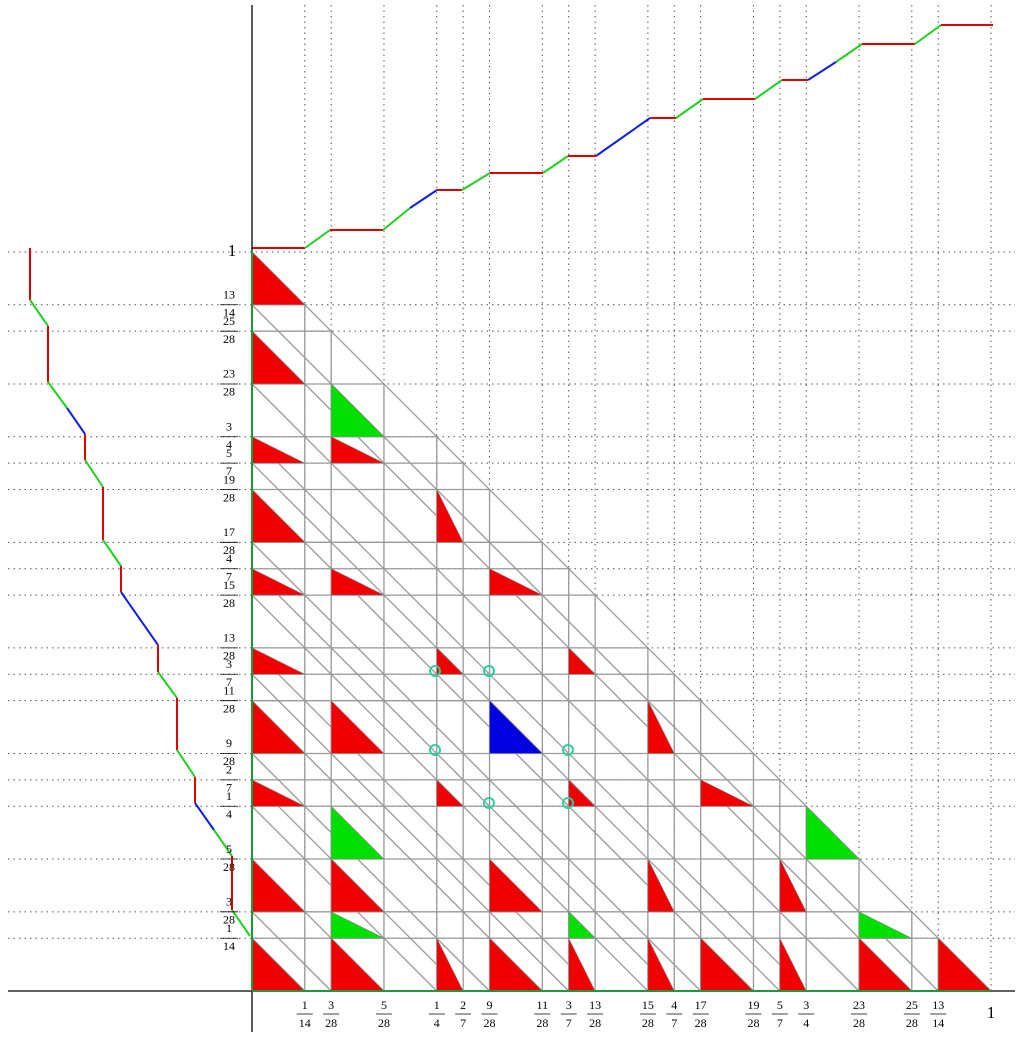 The width and height of the screenshot is (1020, 1038). I want to click on numerator: 13, so click(595, 1005).